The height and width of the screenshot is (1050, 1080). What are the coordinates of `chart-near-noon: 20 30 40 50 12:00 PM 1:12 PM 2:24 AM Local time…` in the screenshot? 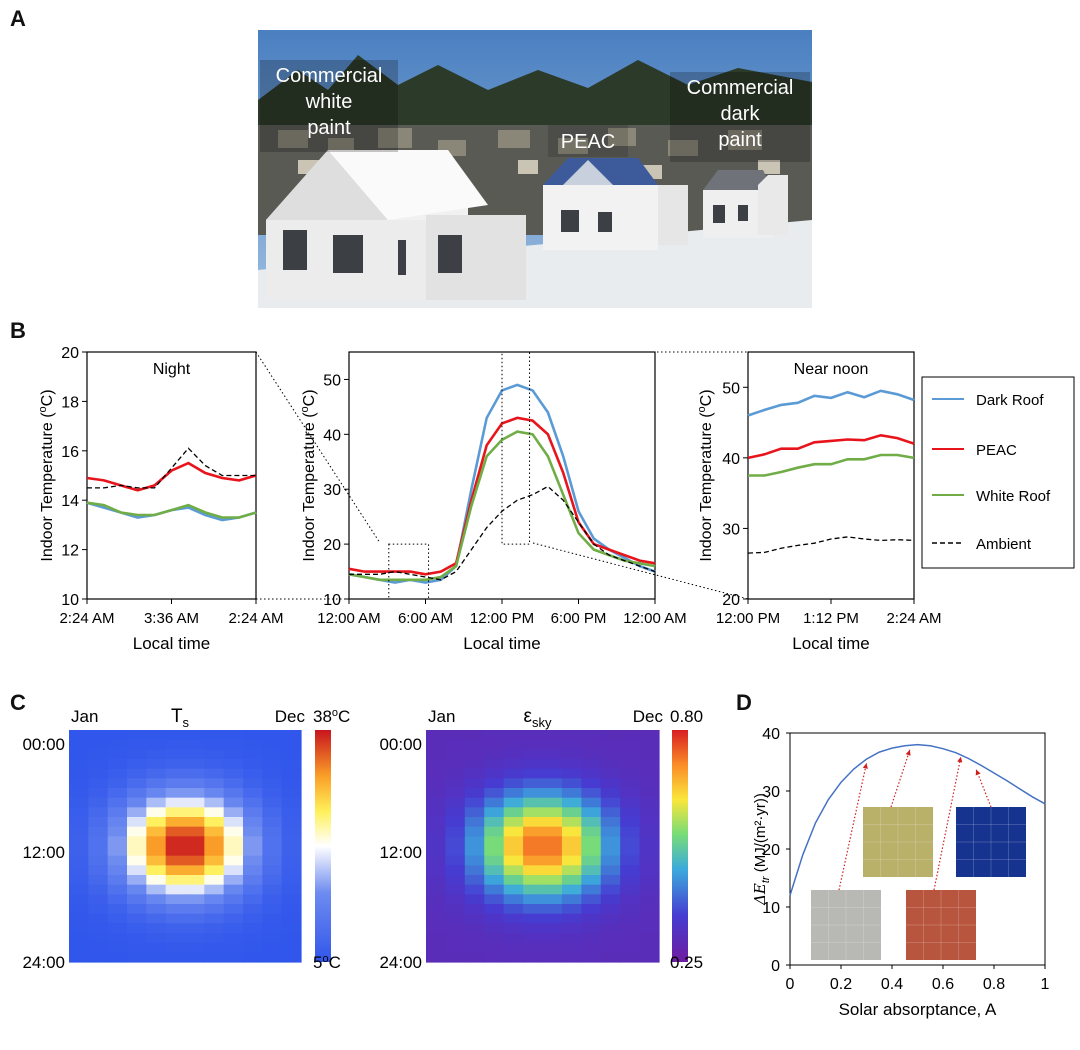 It's located at (819, 502).